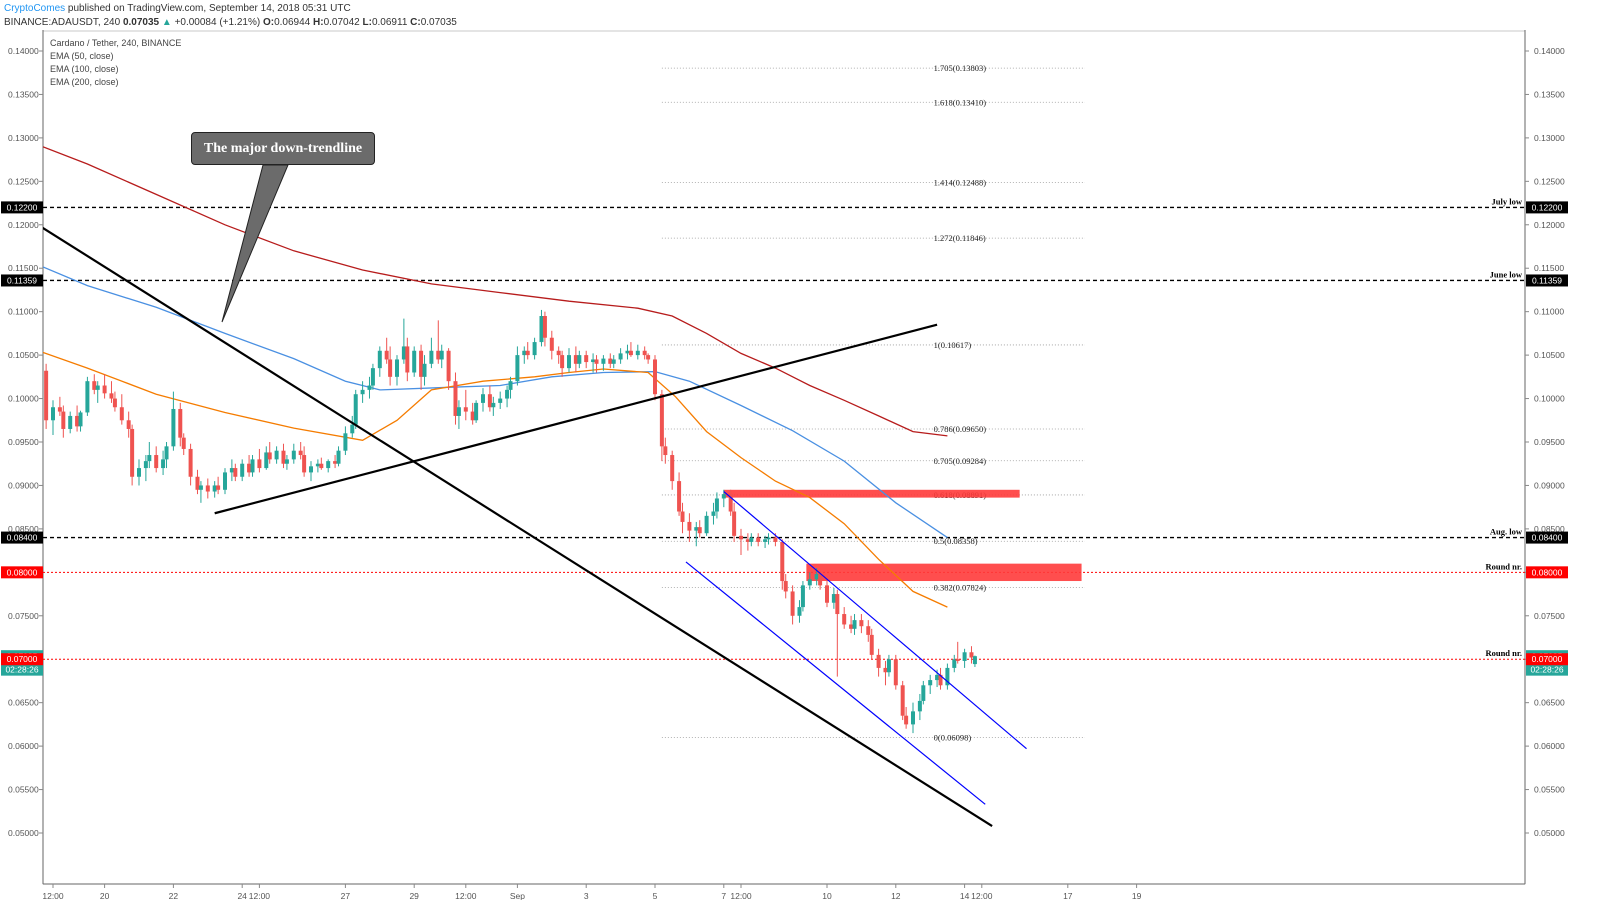 This screenshot has width=1600, height=900. I want to click on x-tick-label: 19, so click(1137, 895).